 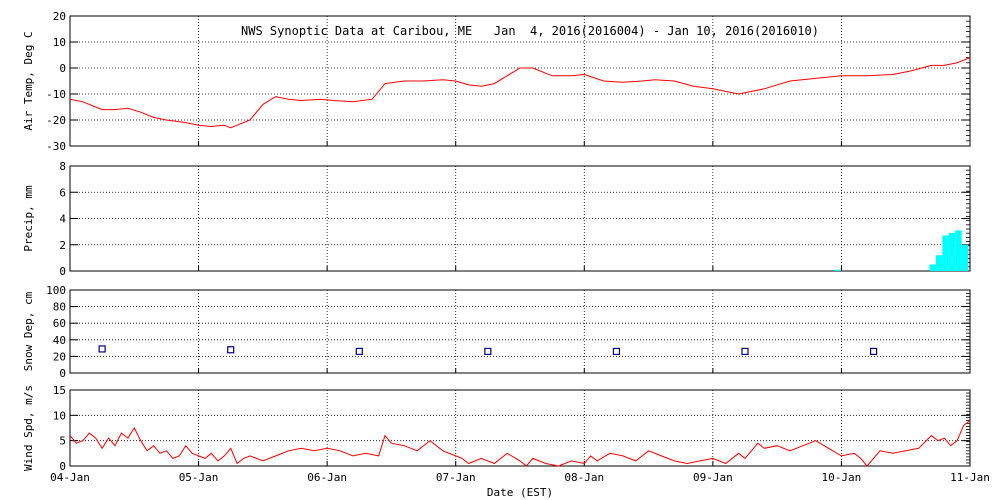 What do you see at coordinates (59, 415) in the screenshot?
I see `wind-ytick-label: 10` at bounding box center [59, 415].